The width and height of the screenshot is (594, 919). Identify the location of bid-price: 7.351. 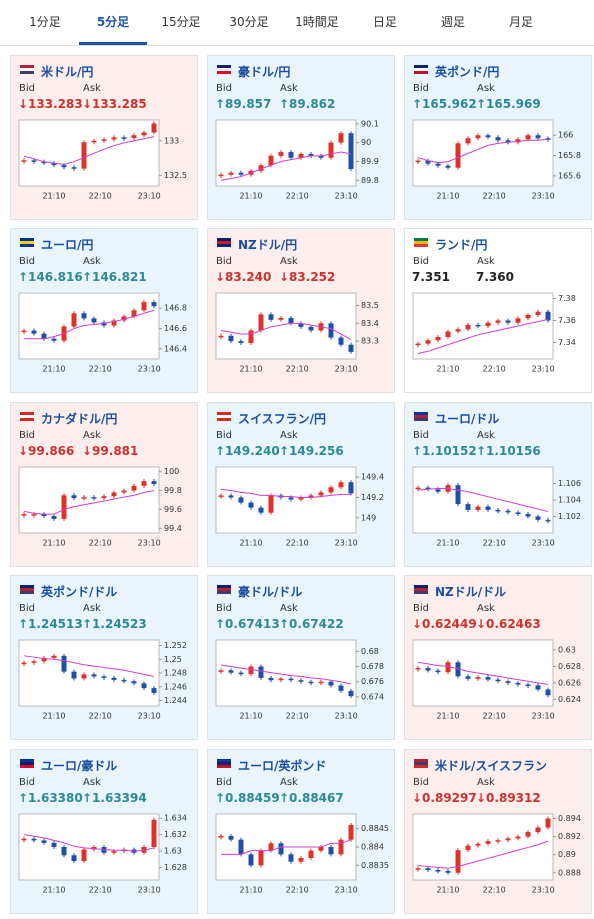
(431, 277).